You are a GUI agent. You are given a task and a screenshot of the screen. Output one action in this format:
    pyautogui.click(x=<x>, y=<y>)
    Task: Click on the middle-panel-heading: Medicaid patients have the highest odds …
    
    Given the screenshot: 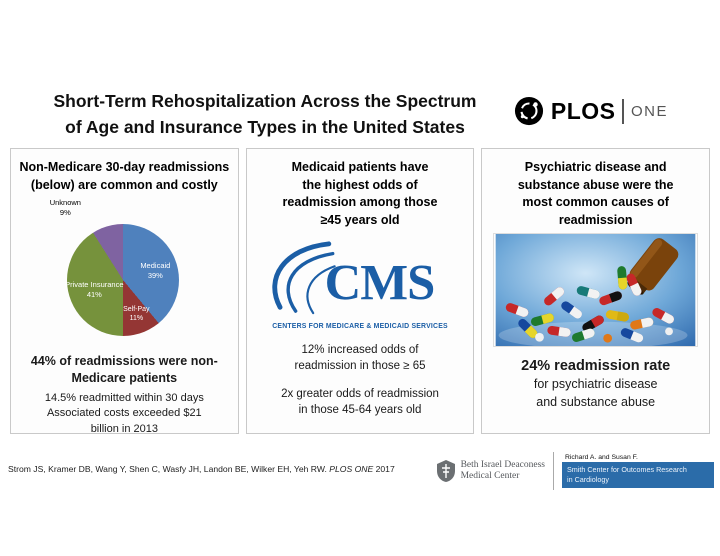 What is the action you would take?
    pyautogui.click(x=360, y=193)
    